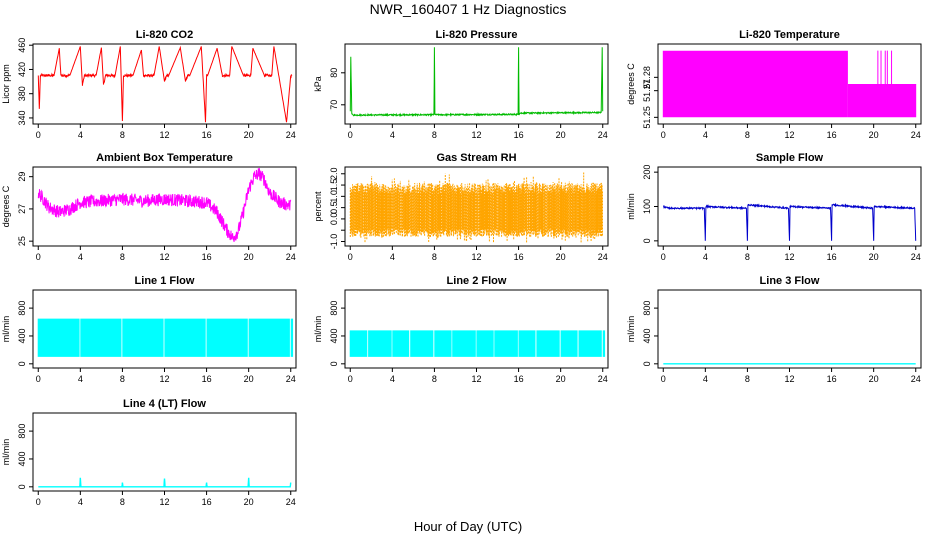 The image size is (936, 540). What do you see at coordinates (6, 84) in the screenshot?
I see `panel-ylabel: Licor ppm` at bounding box center [6, 84].